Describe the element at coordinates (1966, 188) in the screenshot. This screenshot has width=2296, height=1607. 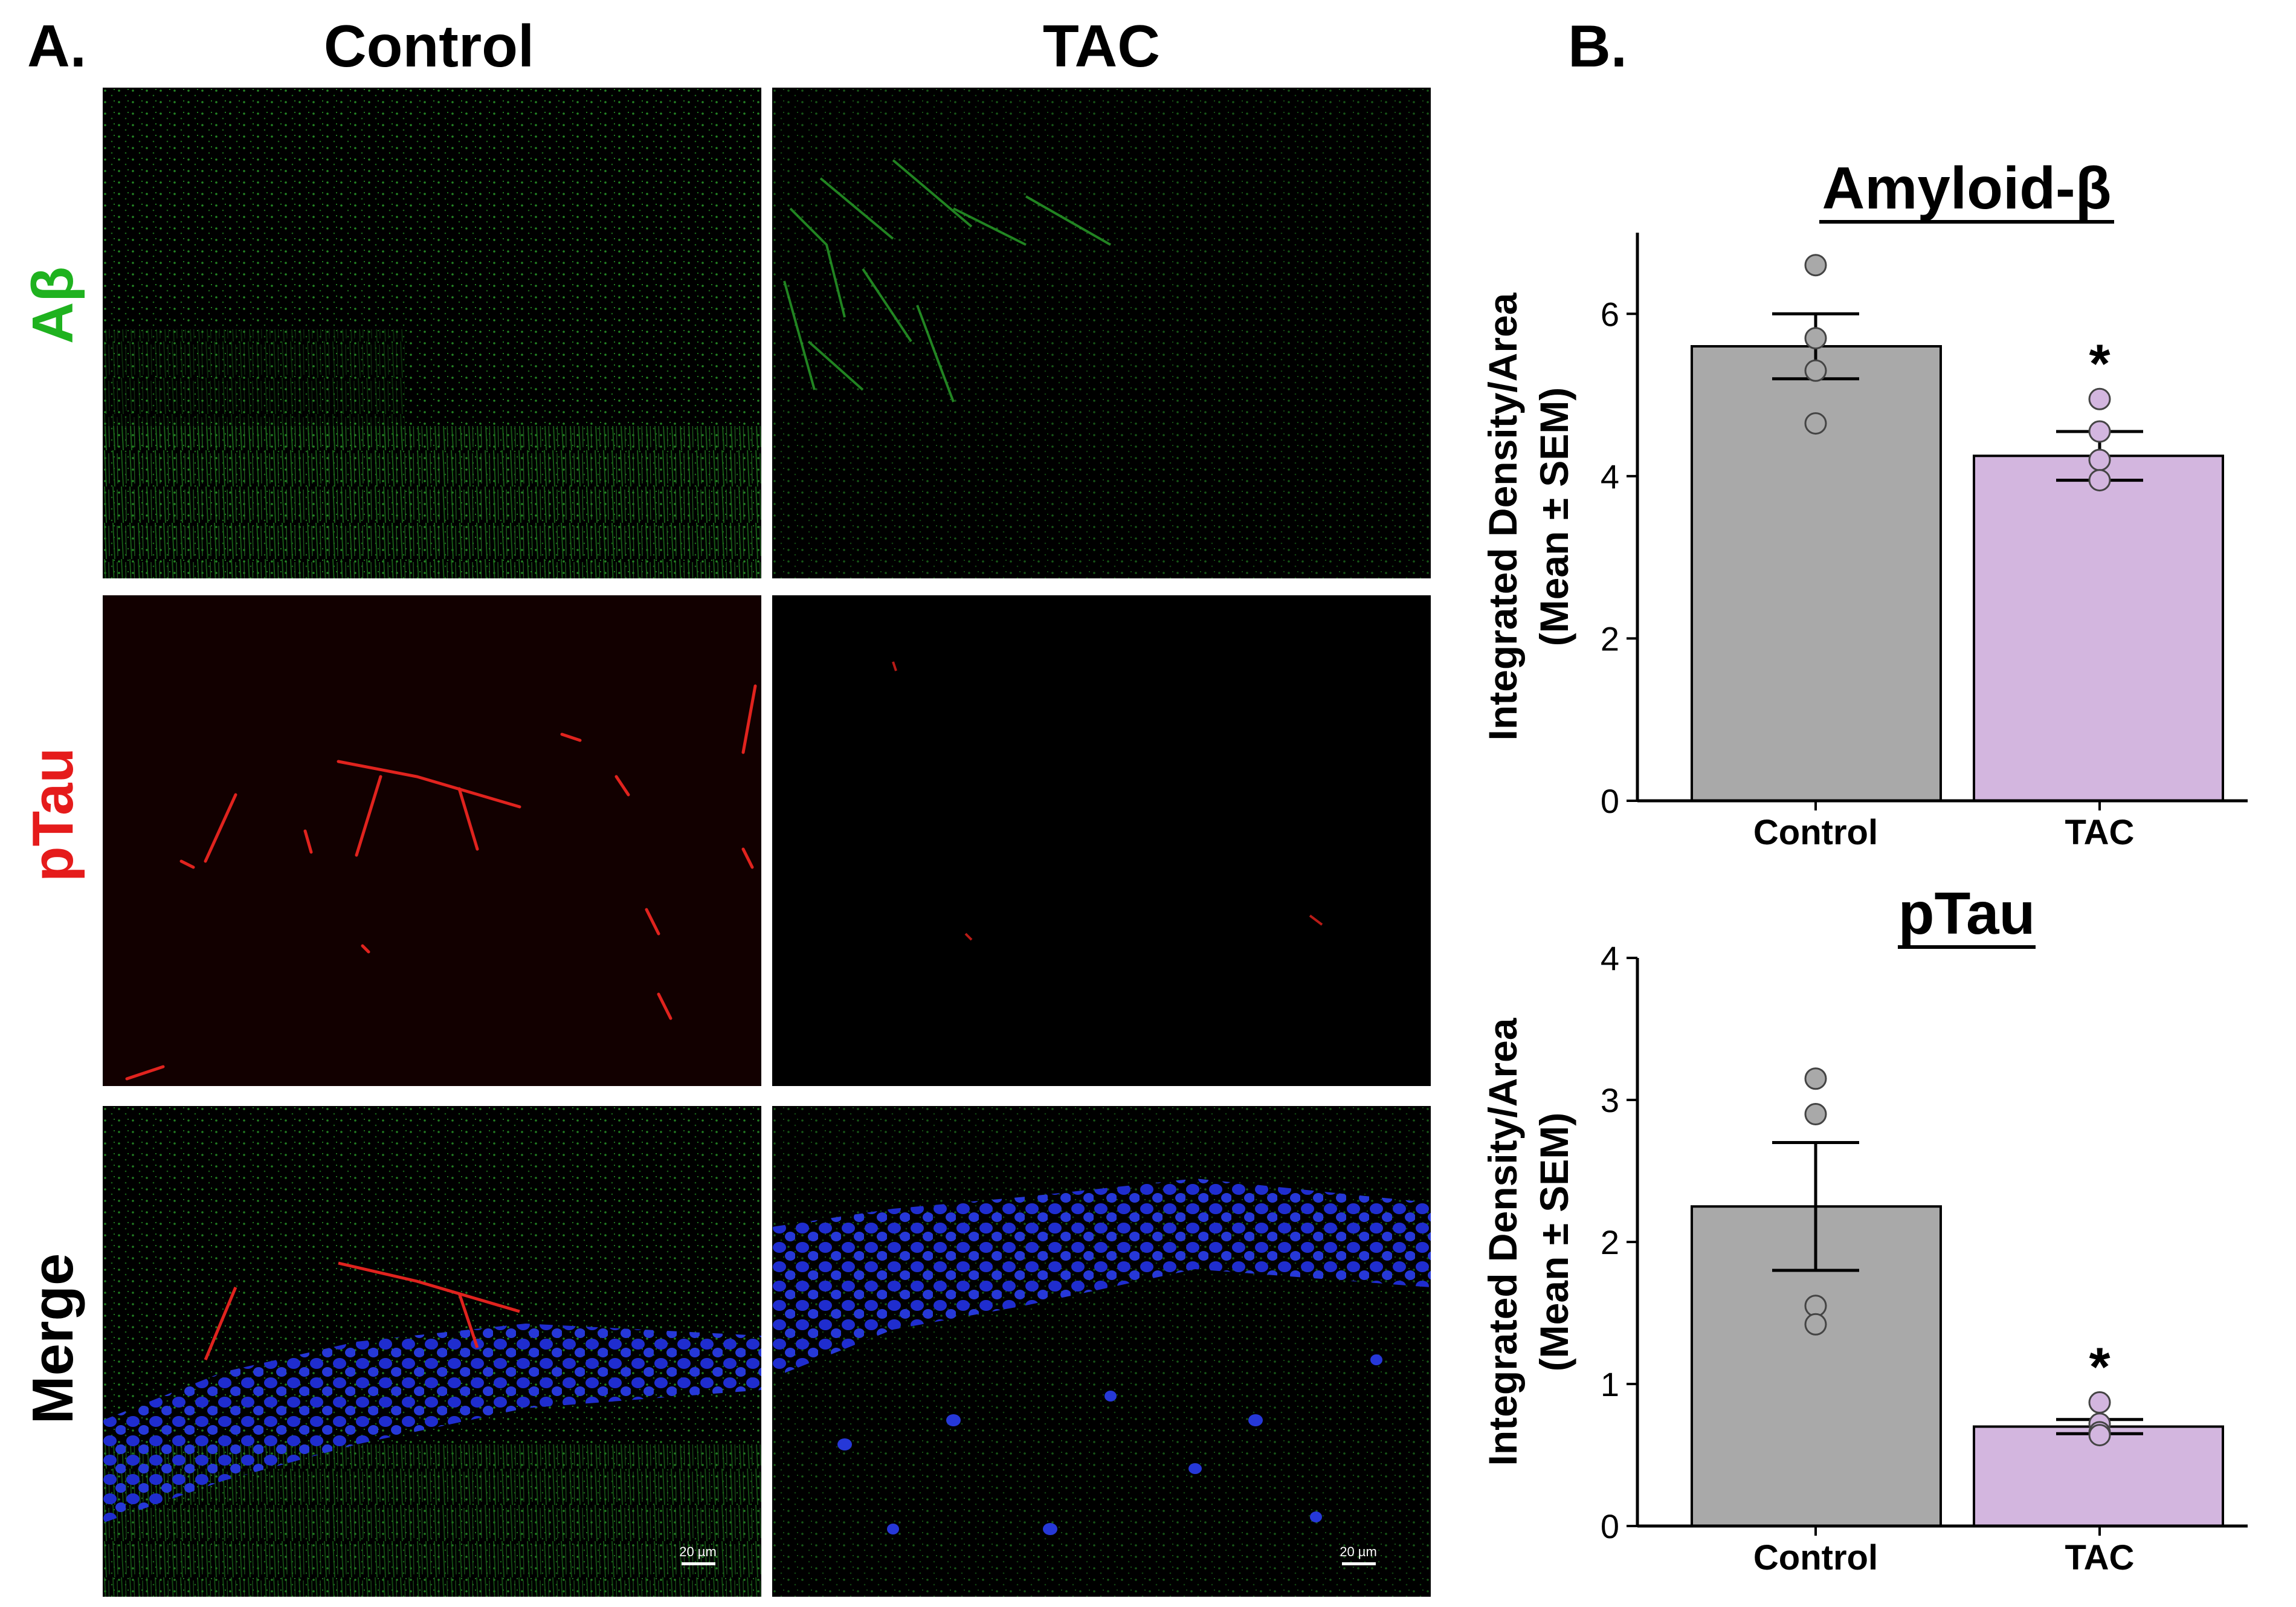
I see `chart1-title: Amyloid-β` at that location.